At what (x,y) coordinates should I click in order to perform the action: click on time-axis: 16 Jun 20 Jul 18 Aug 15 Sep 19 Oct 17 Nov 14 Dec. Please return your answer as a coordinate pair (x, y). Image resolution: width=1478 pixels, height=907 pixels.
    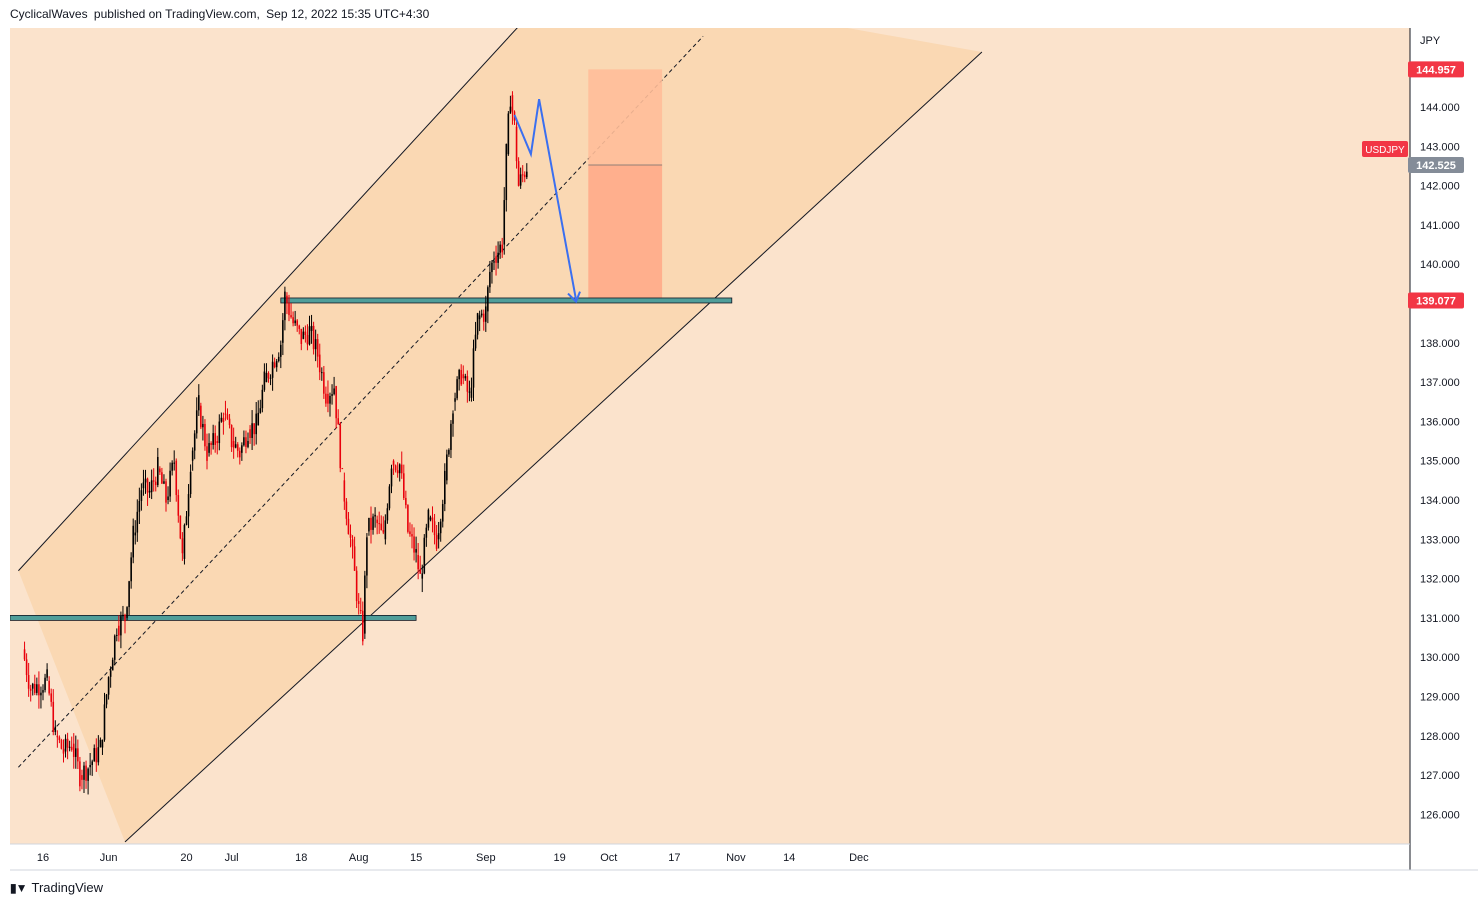
    Looking at the image, I should click on (453, 858).